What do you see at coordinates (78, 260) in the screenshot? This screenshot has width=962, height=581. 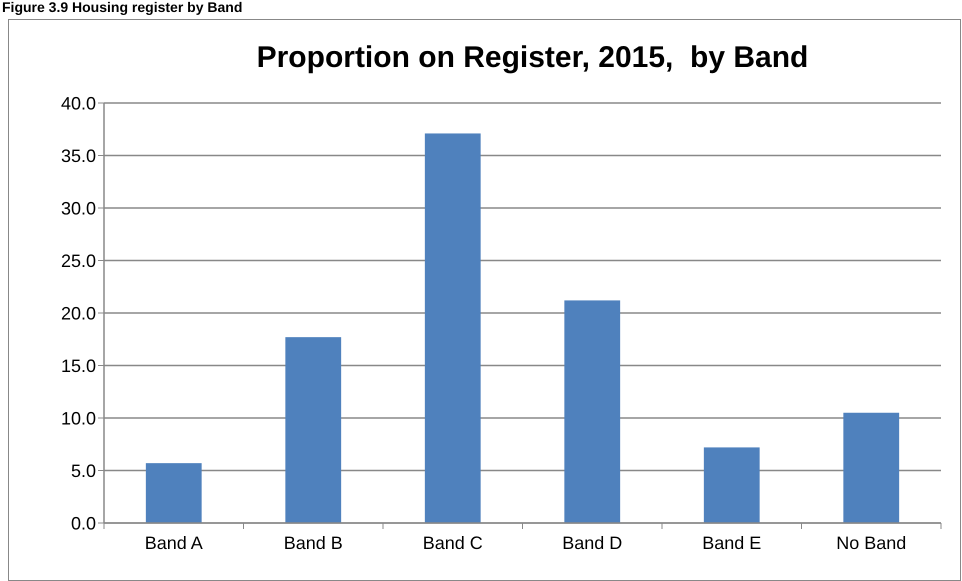 I see `y-tick-label: 25.0` at bounding box center [78, 260].